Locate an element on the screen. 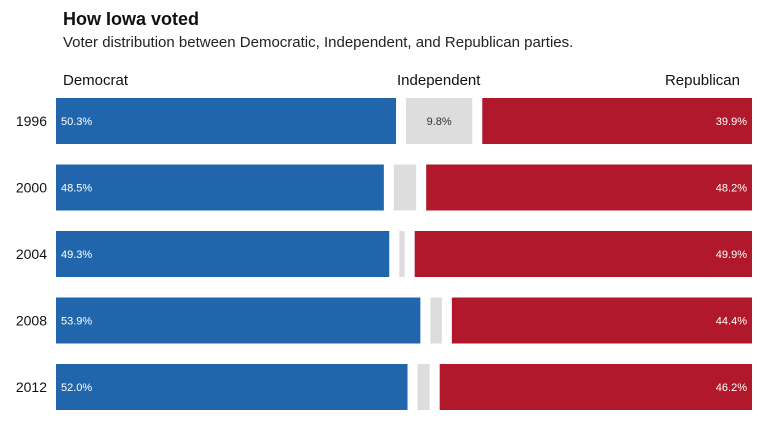  democrat-value-label: 52.0% is located at coordinates (76, 388).